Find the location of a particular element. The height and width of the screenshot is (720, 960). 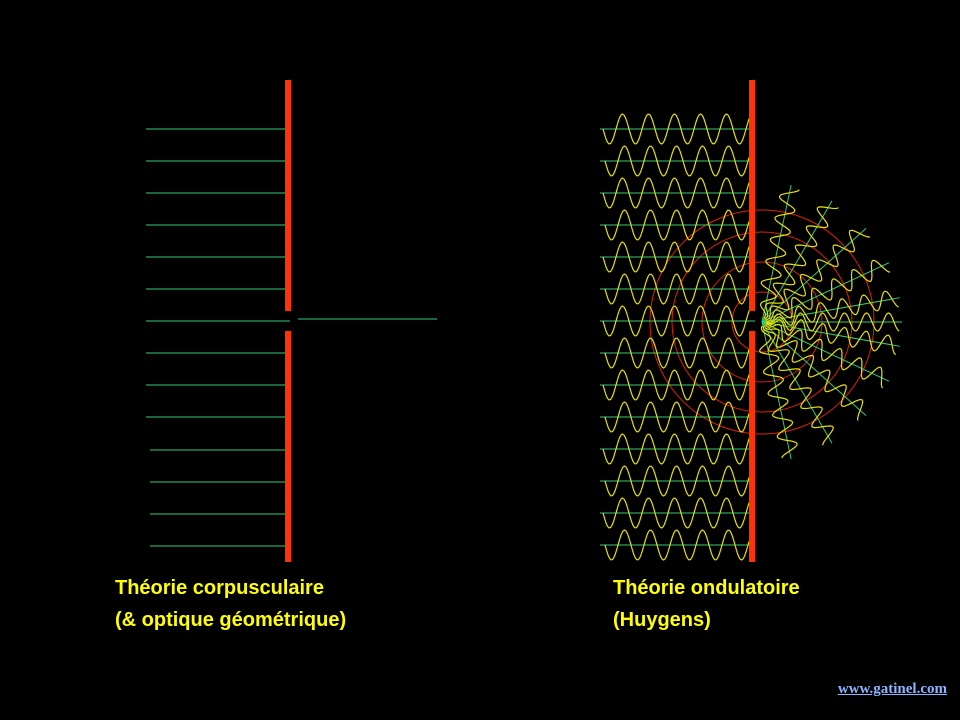

diffracted-waves is located at coordinates (829, 324).